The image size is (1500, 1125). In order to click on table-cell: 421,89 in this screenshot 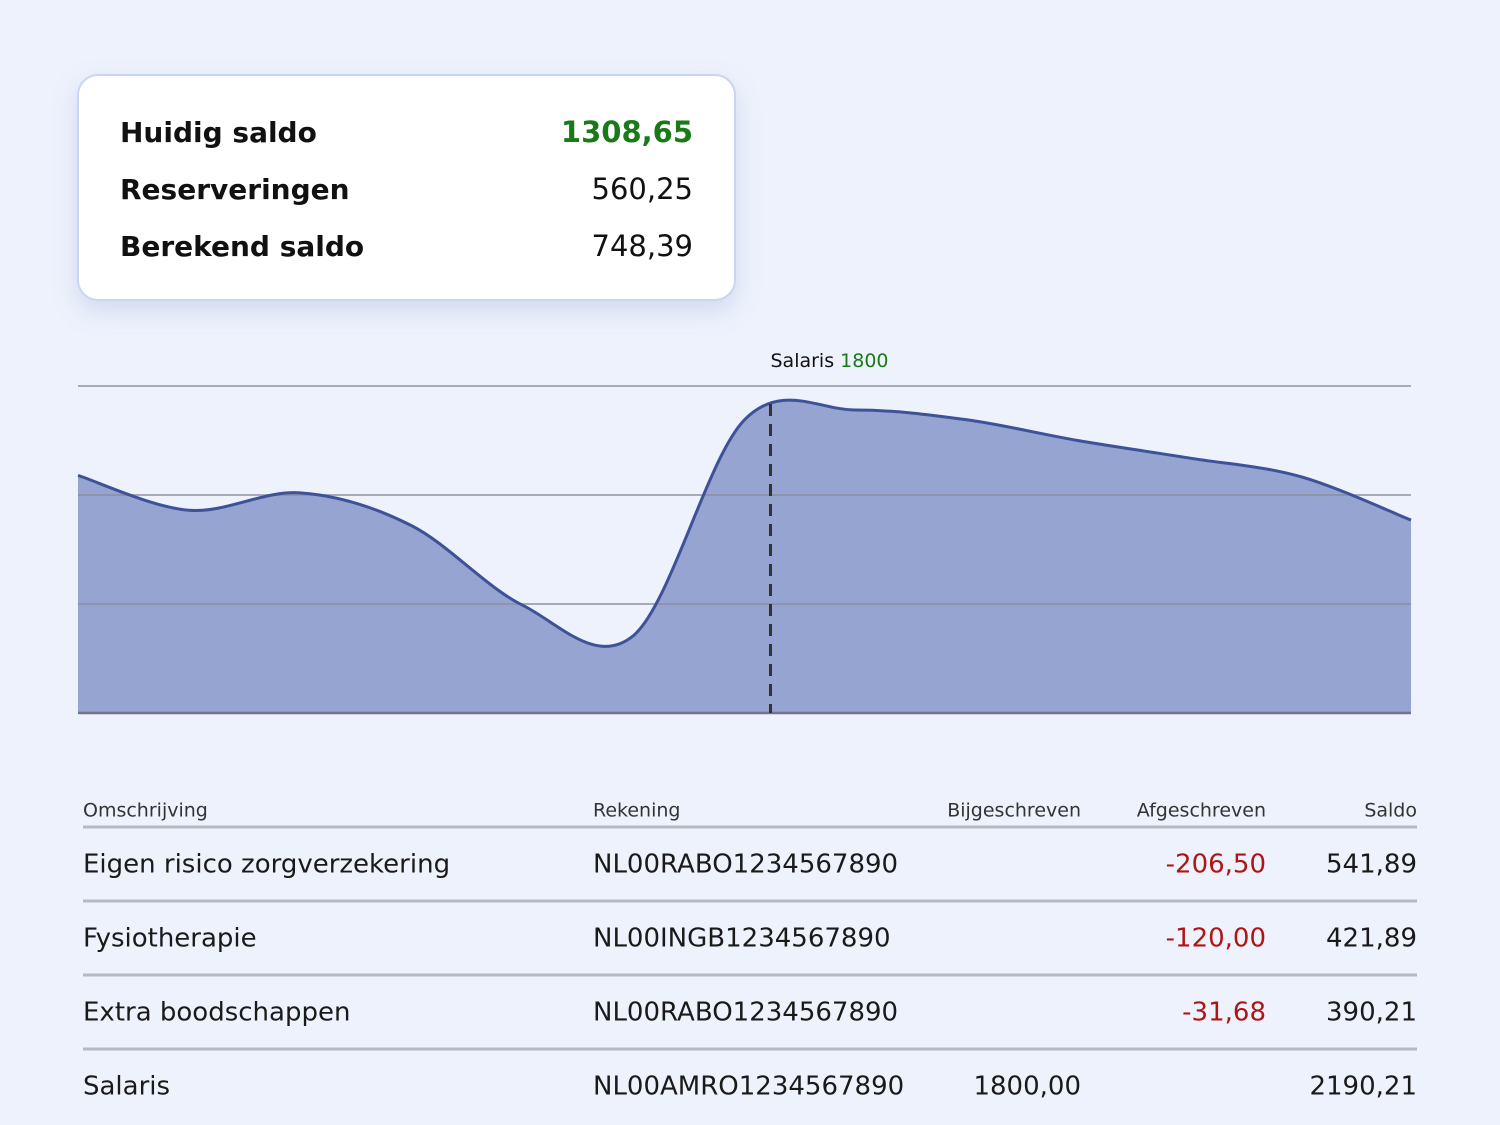, I will do `click(1371, 939)`.